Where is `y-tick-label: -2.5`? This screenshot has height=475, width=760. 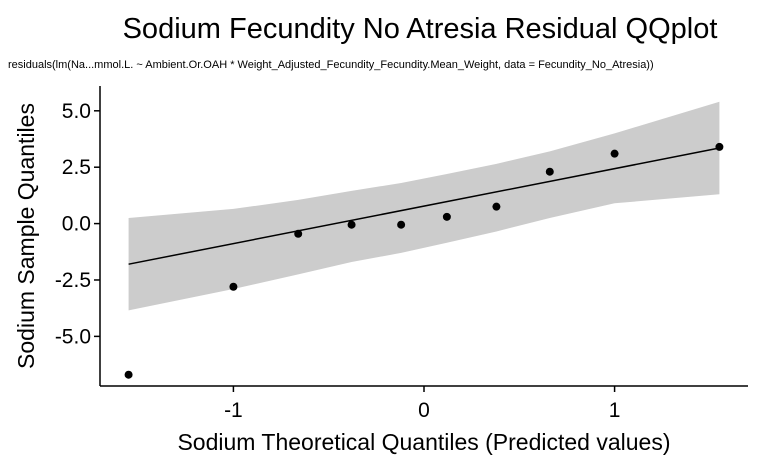
y-tick-label: -2.5 is located at coordinates (73, 280).